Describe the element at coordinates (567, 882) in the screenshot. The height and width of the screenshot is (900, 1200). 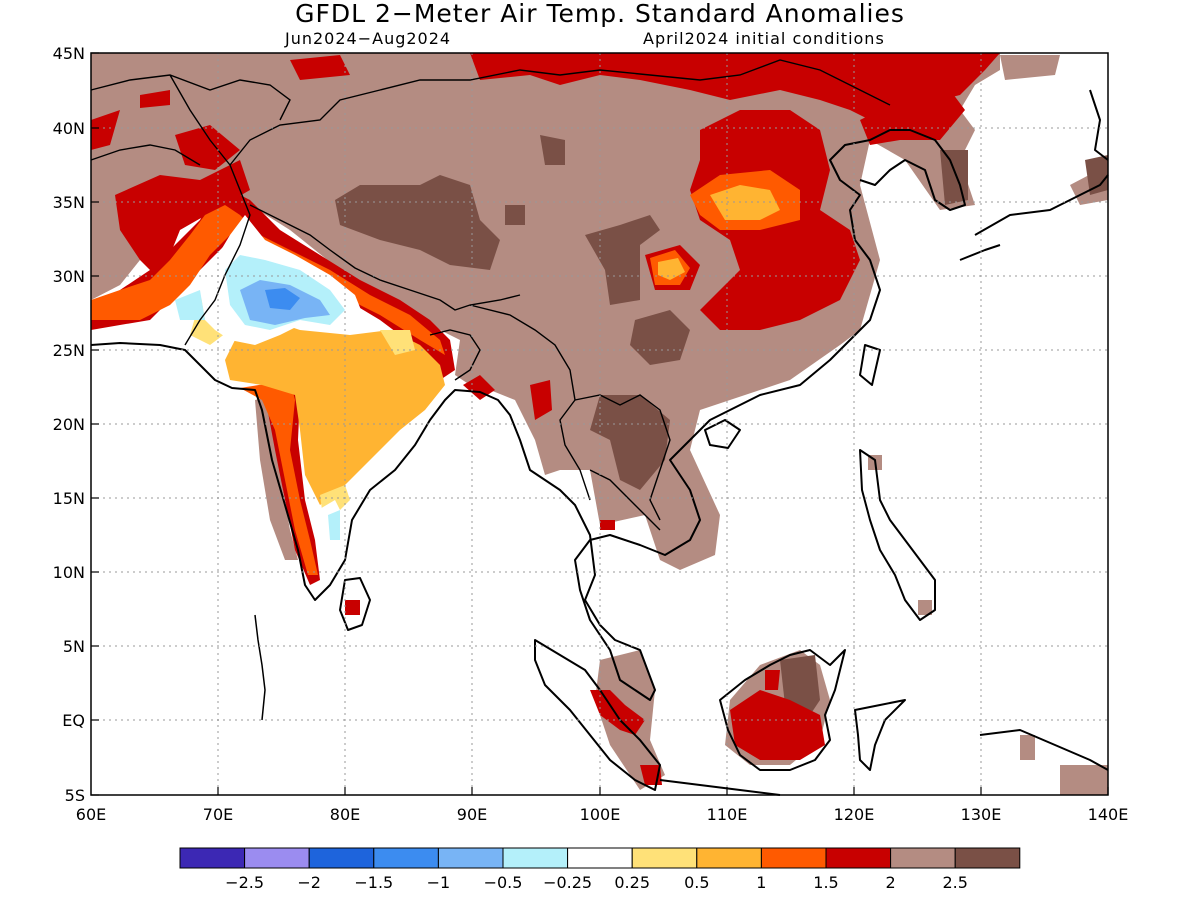
I see `colorbar-label: −0.25` at that location.